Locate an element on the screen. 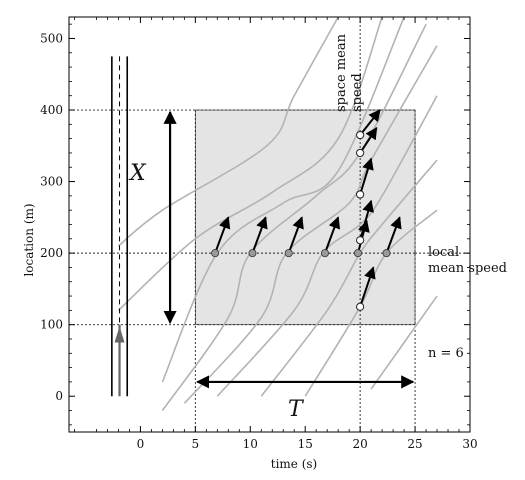 The image size is (525, 480). vehicle-count-label: n = 6 is located at coordinates (446, 353).